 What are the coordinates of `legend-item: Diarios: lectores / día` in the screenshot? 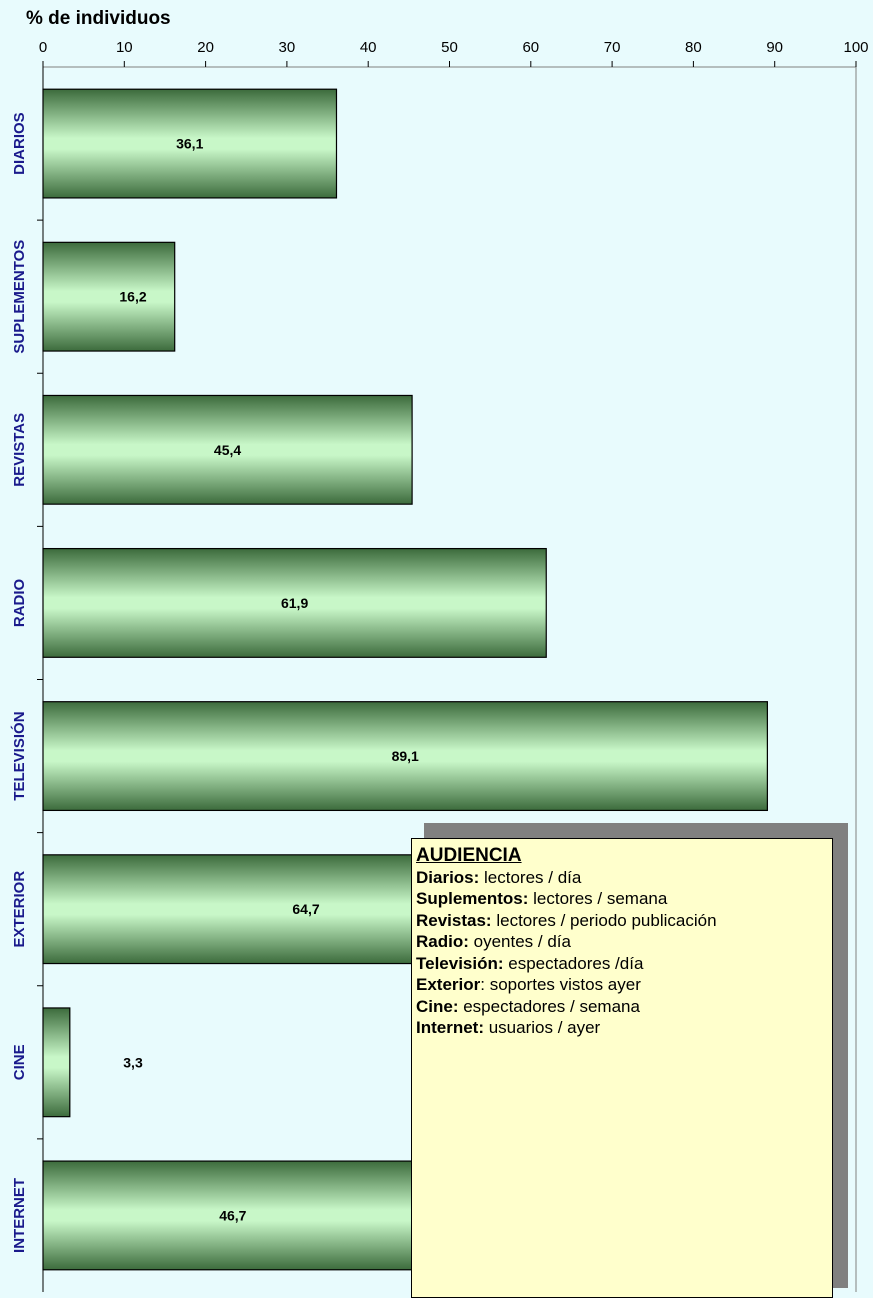 It's located at (624, 878).